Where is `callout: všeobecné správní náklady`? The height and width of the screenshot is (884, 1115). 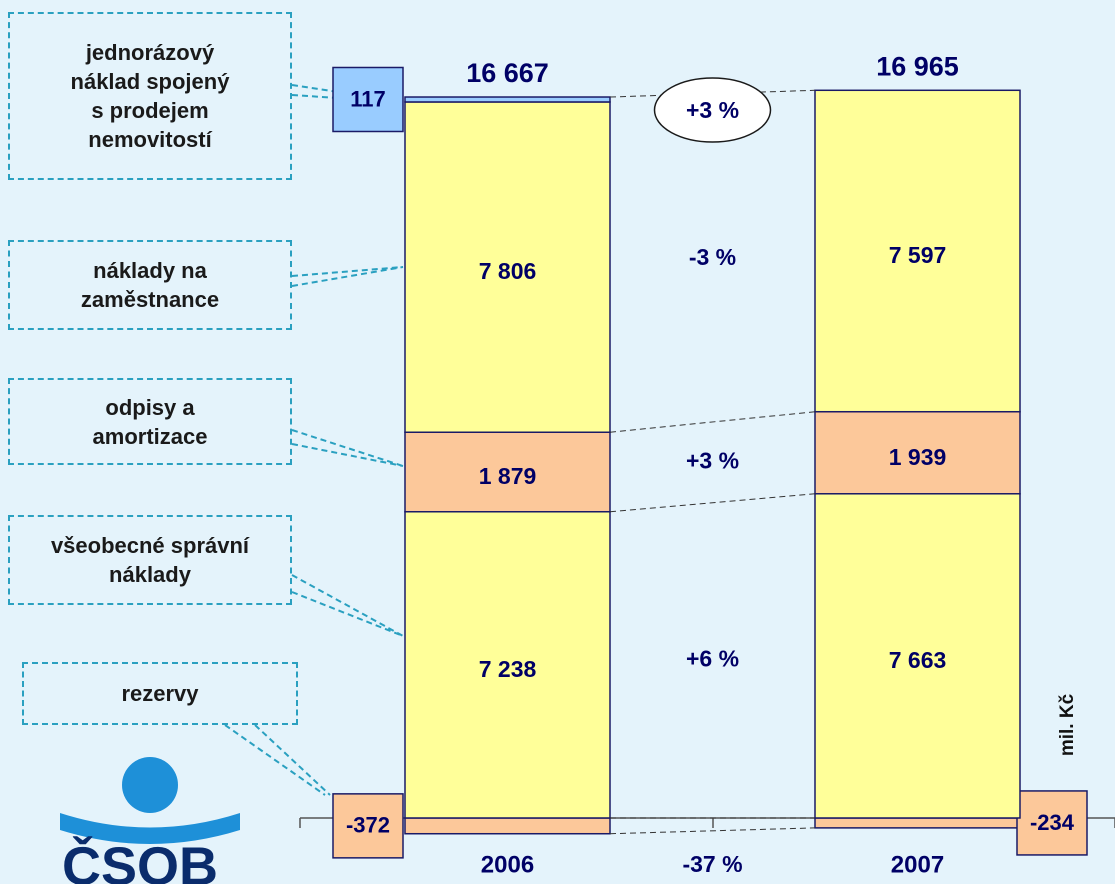 callout: všeobecné správní náklady is located at coordinates (150, 560).